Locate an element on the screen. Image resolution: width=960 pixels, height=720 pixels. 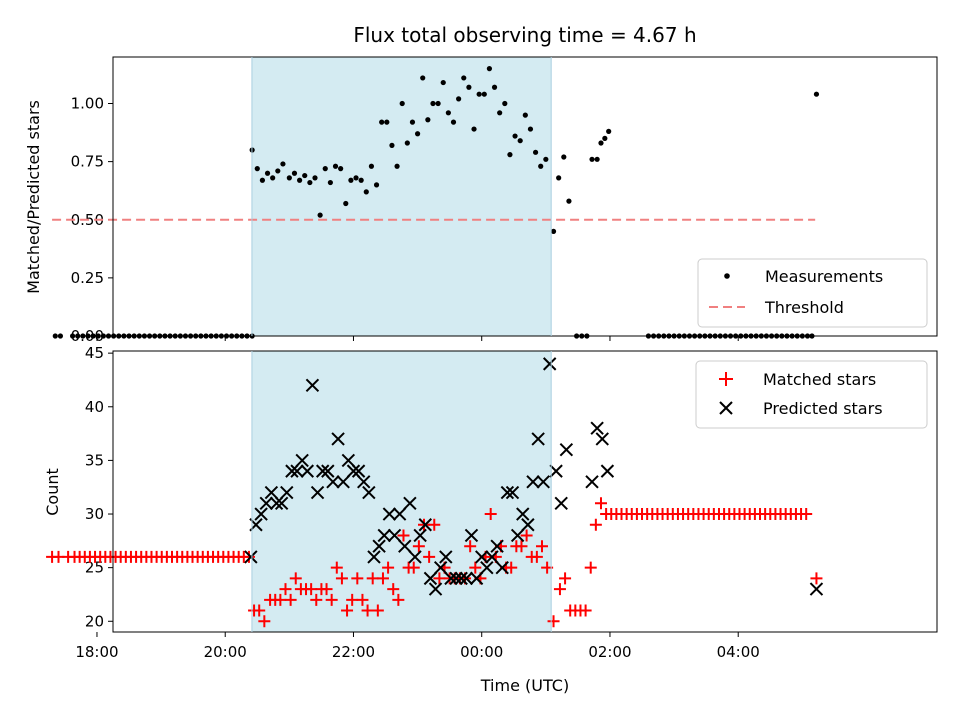
x-axis-ticks: 18:00 20:00 22:00 00:00 02:00 04:00 is located at coordinates (417, 646).